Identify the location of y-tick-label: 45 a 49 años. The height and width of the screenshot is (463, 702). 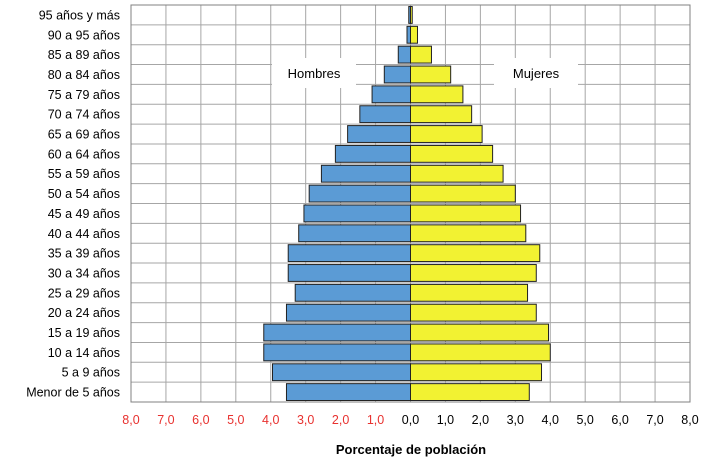
(84, 214).